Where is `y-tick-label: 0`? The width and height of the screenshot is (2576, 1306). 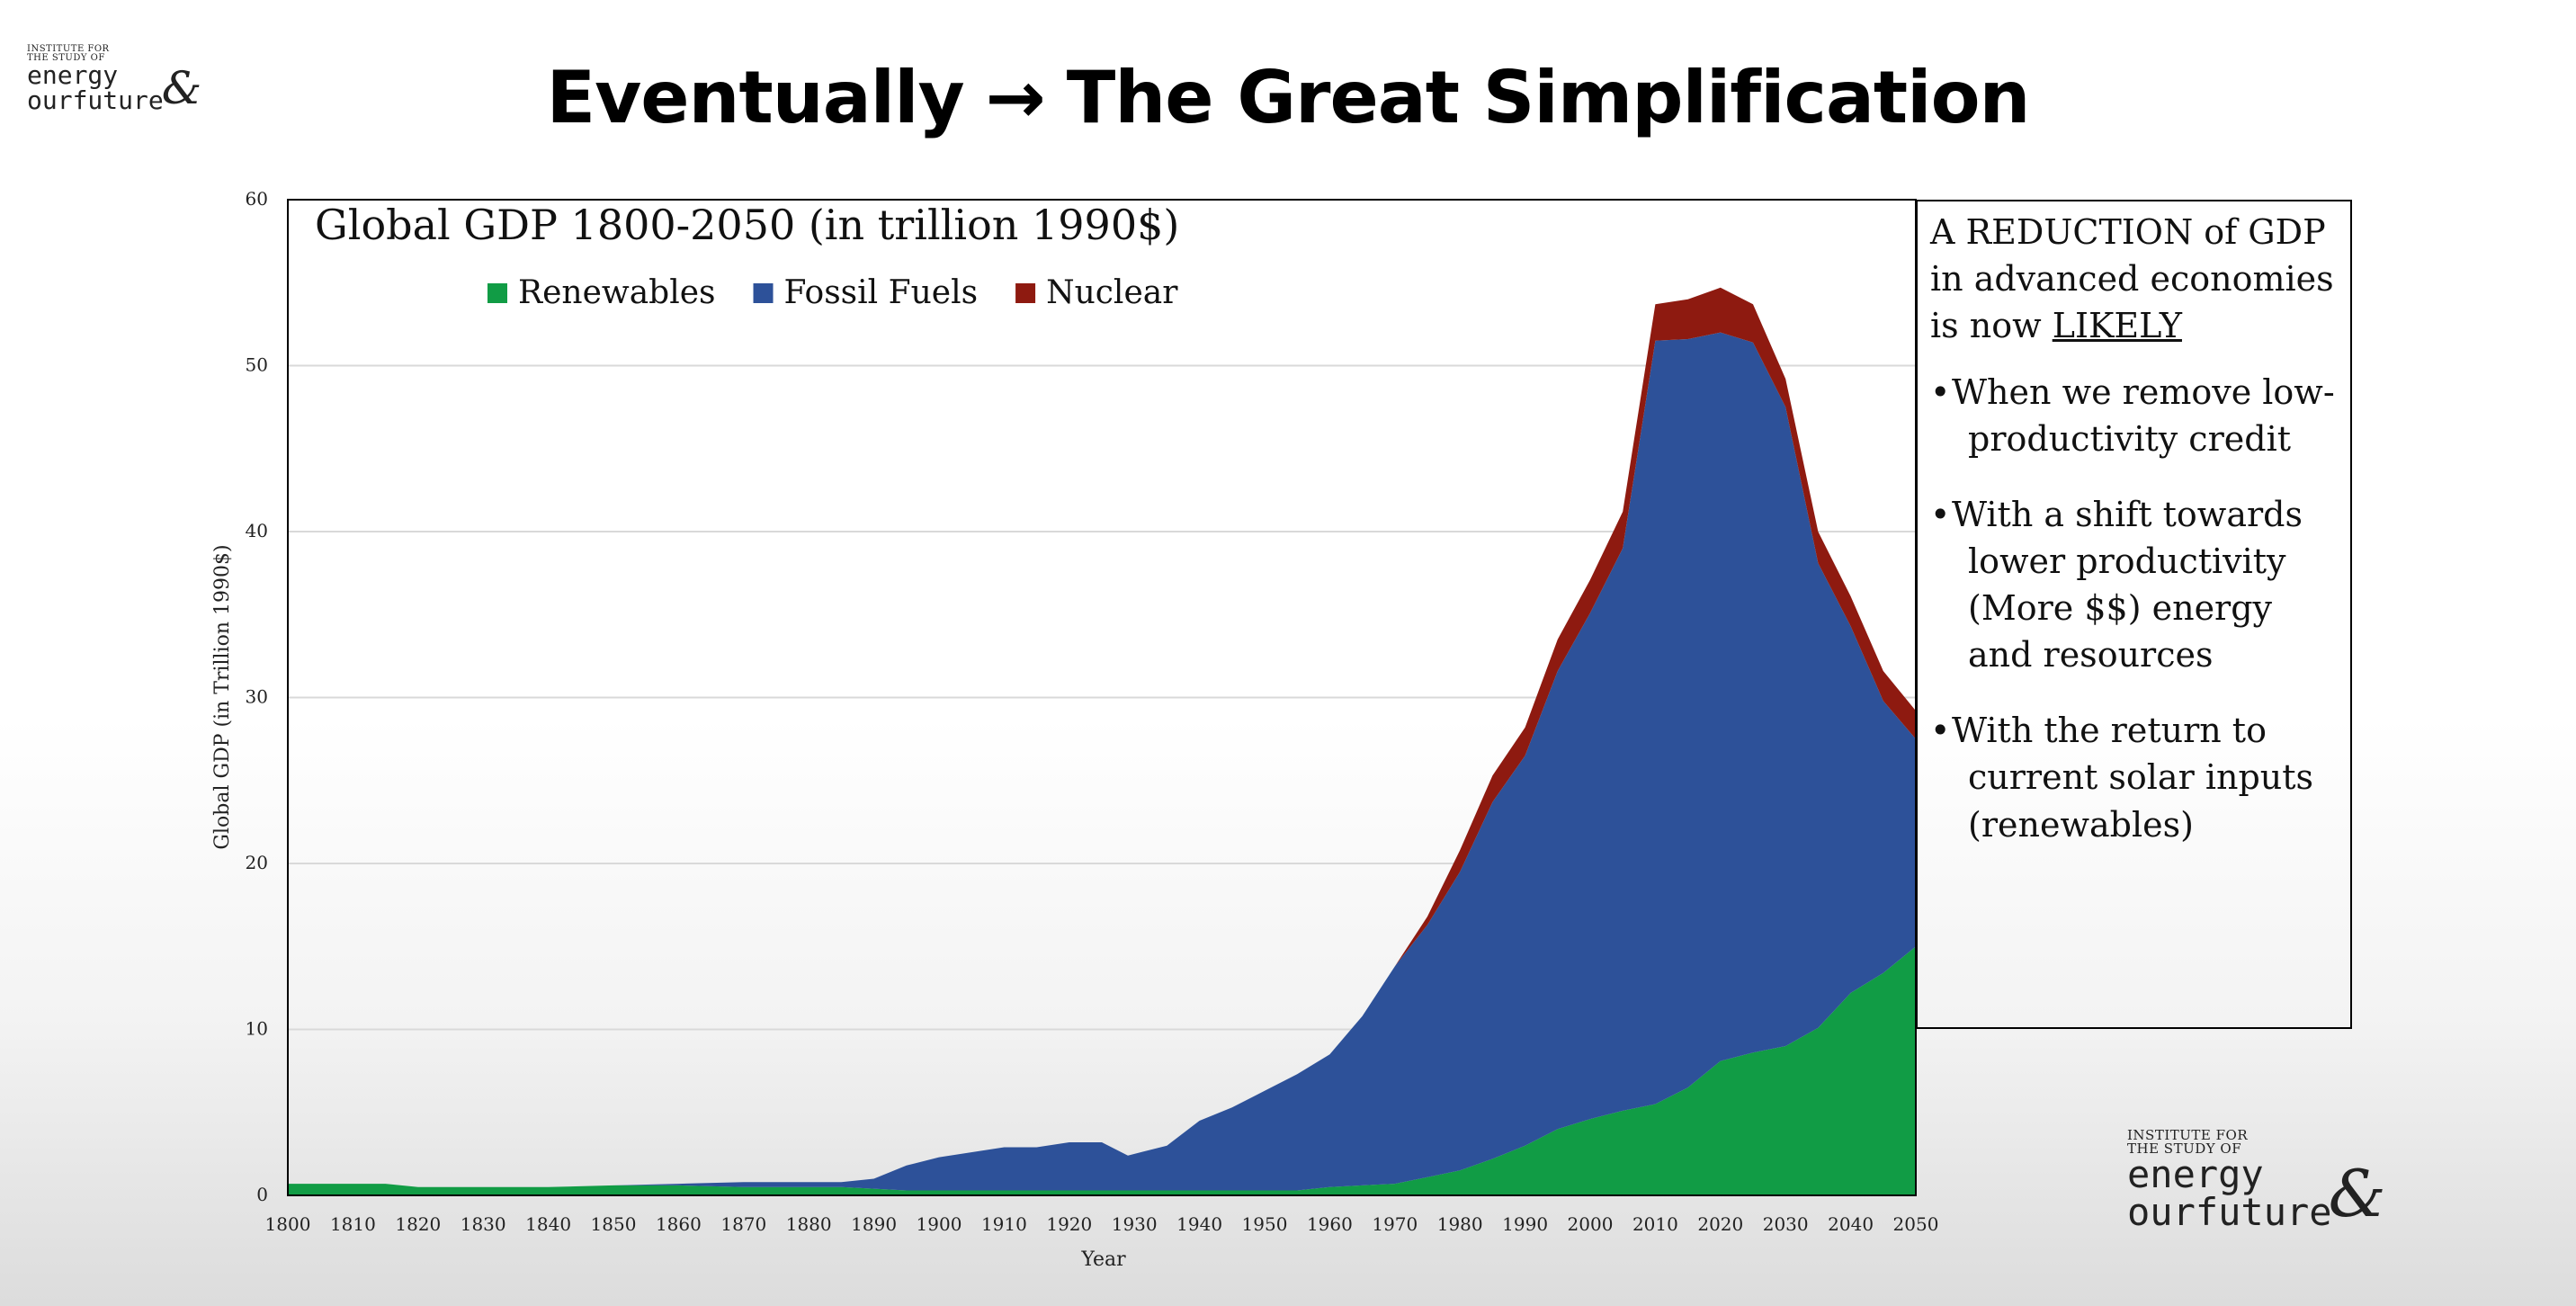 y-tick-label: 0 is located at coordinates (262, 1194).